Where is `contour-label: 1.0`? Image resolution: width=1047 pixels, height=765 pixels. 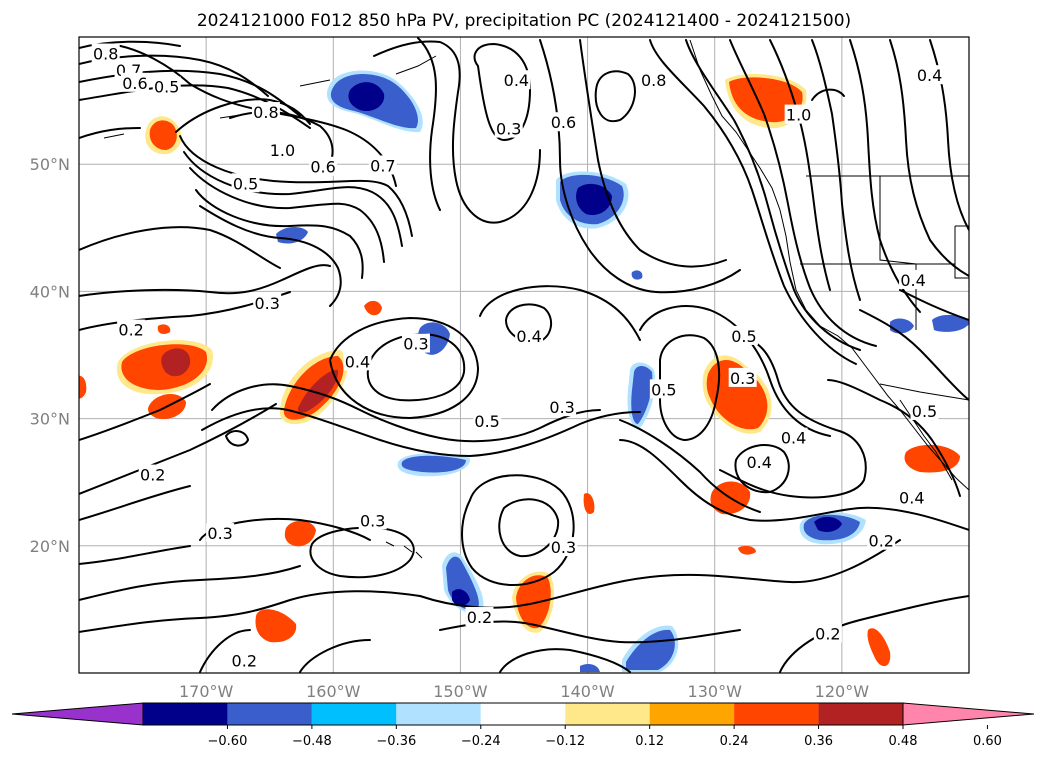
contour-label: 1.0 is located at coordinates (798, 114).